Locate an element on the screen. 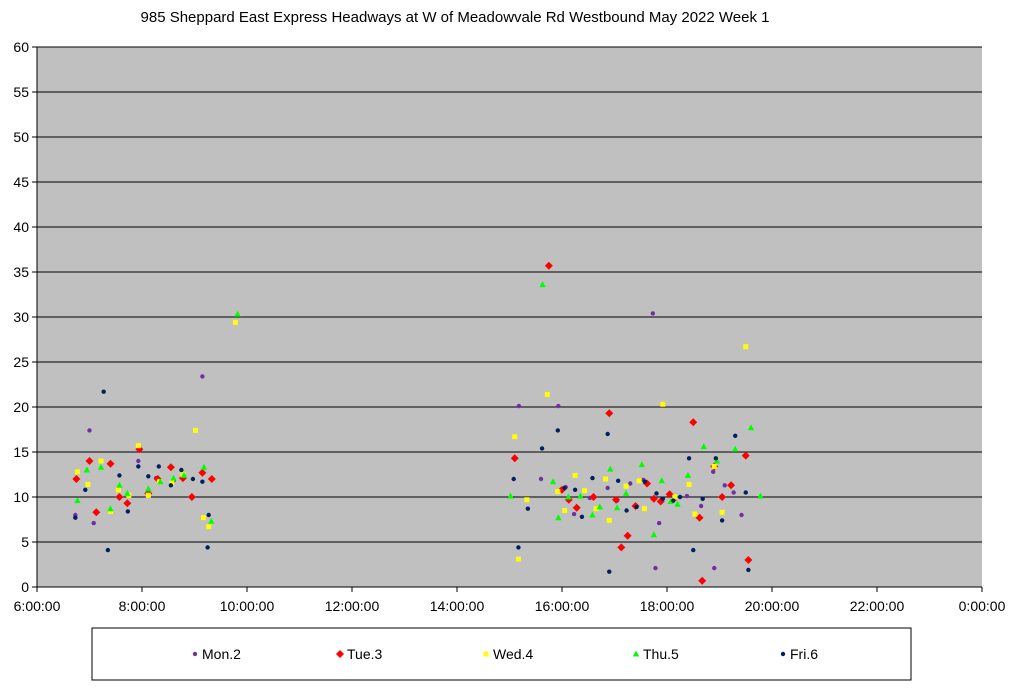  x-tick-label: 18:00:00 is located at coordinates (667, 606).